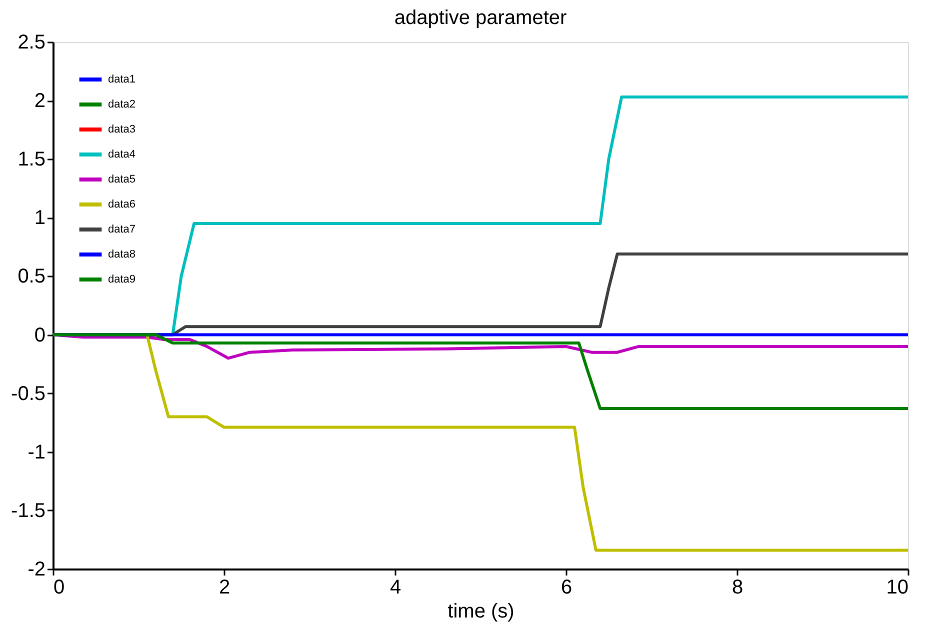 Image resolution: width=931 pixels, height=627 pixels. I want to click on legend-label: data9, so click(122, 280).